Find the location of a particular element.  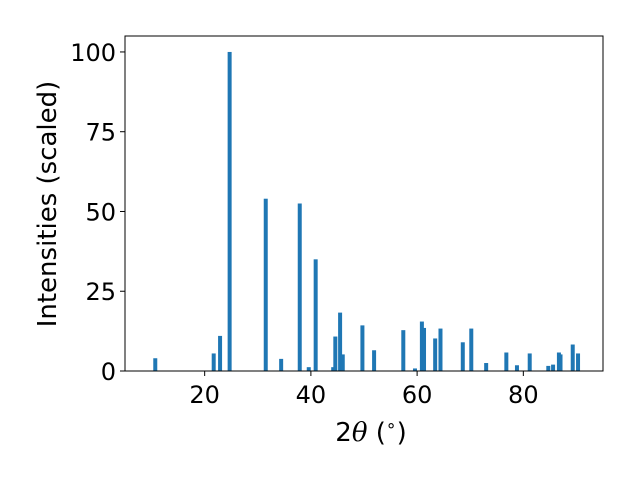

y-tick-label: 75 is located at coordinates (100, 133).